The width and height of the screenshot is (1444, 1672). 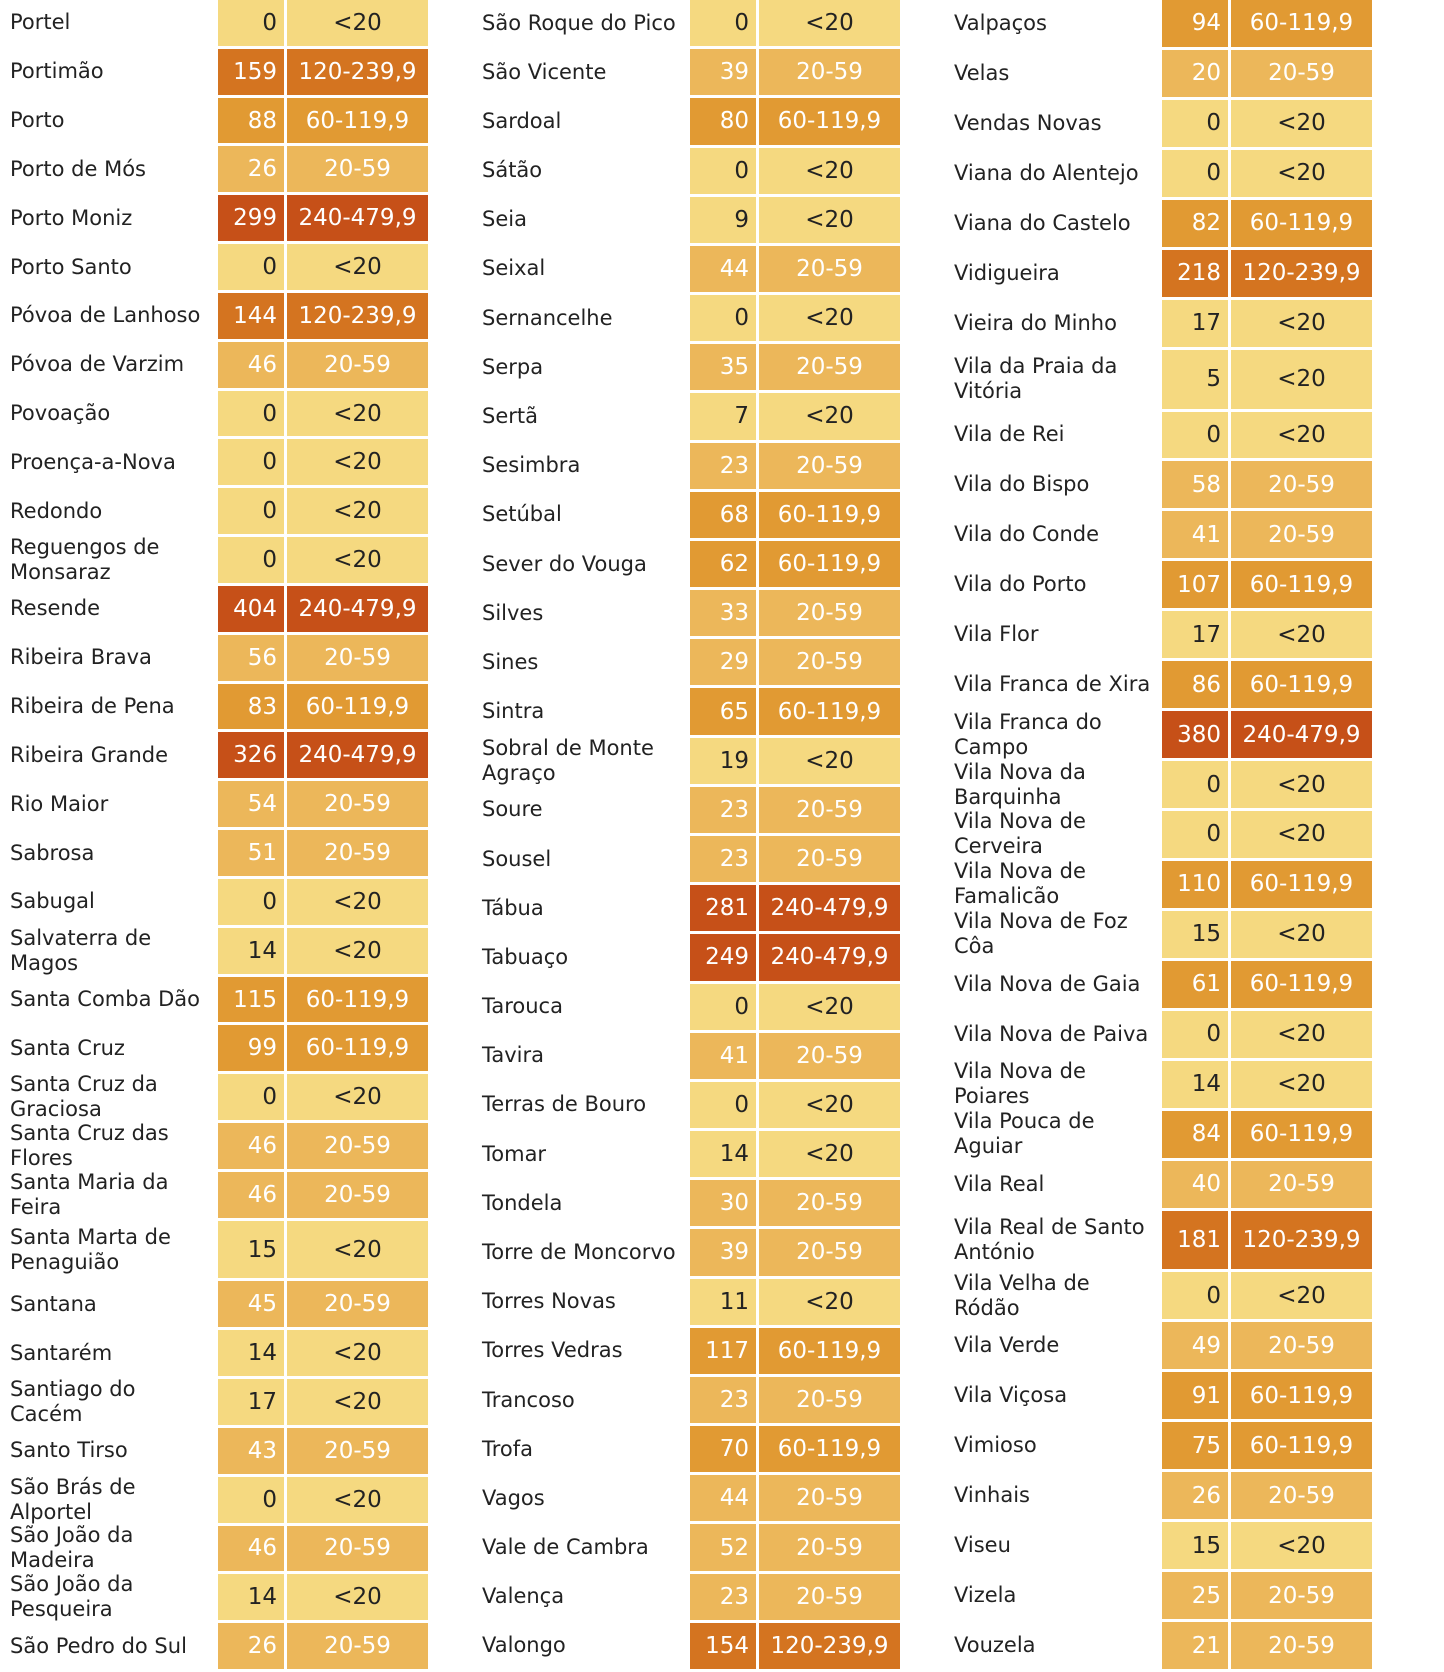 What do you see at coordinates (1158, 984) in the screenshot?
I see `table-row: Vila Nova de Gaia 61 60-119,9` at bounding box center [1158, 984].